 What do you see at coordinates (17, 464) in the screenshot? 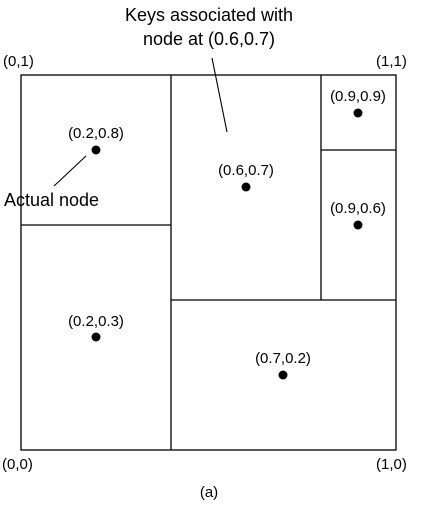
I see `corner-label-bottom-left: (0,0)` at bounding box center [17, 464].